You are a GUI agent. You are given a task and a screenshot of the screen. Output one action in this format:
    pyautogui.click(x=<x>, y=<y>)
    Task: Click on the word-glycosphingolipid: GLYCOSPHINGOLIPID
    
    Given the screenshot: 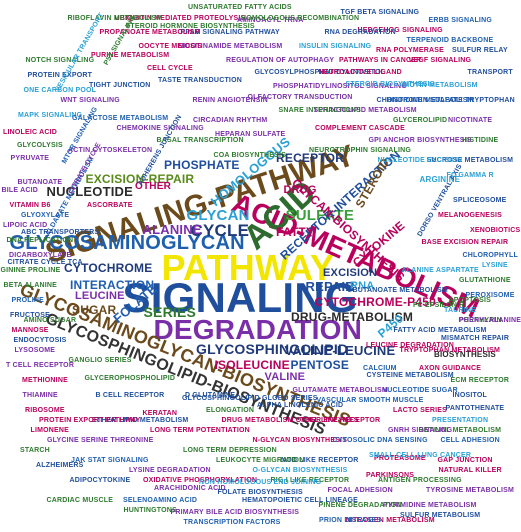 What is the action you would take?
    pyautogui.click(x=272, y=349)
    